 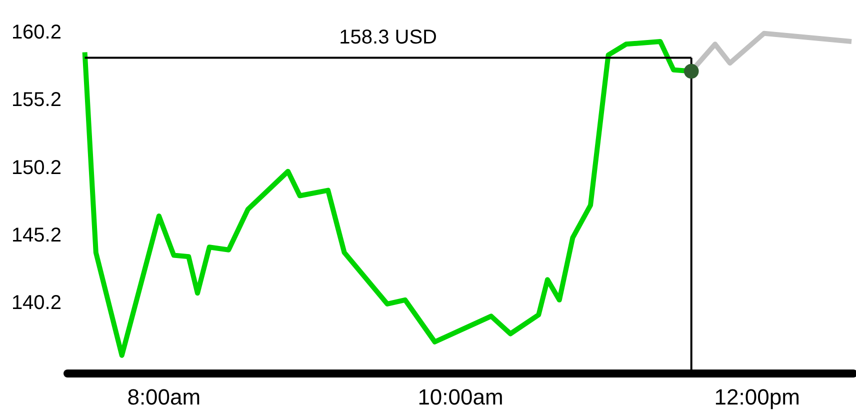 I want to click on y-tick-label: 155.2, so click(x=36, y=100).